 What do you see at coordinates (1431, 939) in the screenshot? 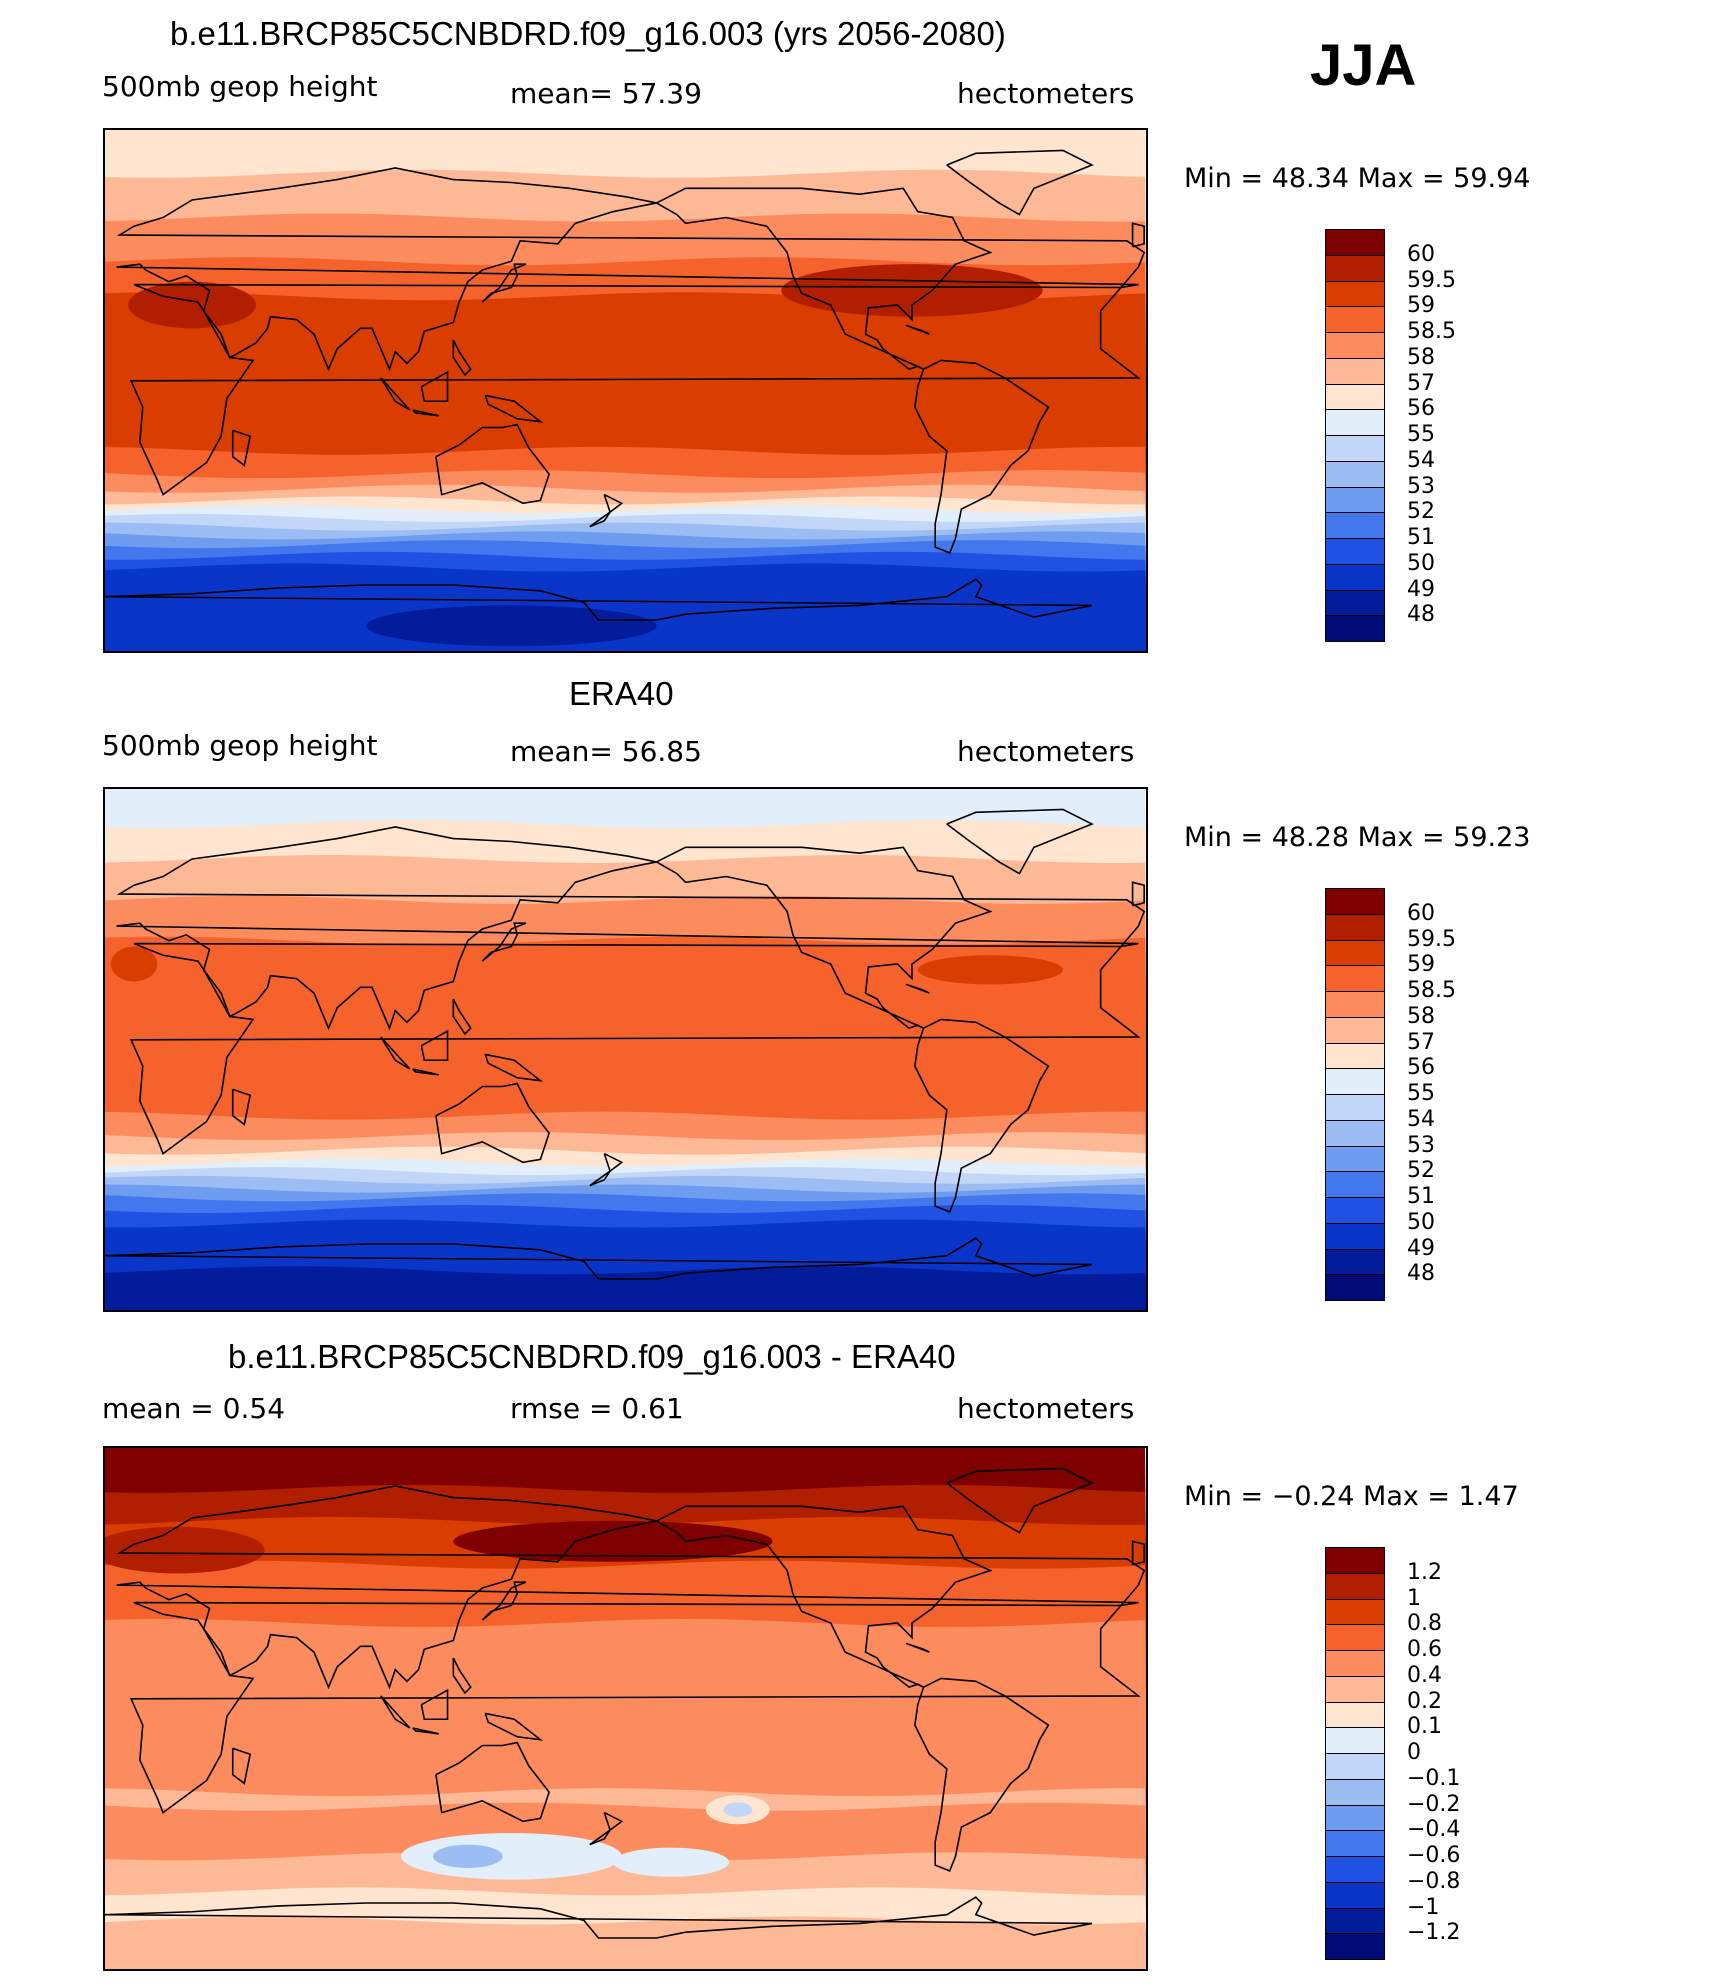
I see `colorbar-tick-label: 59.5` at bounding box center [1431, 939].